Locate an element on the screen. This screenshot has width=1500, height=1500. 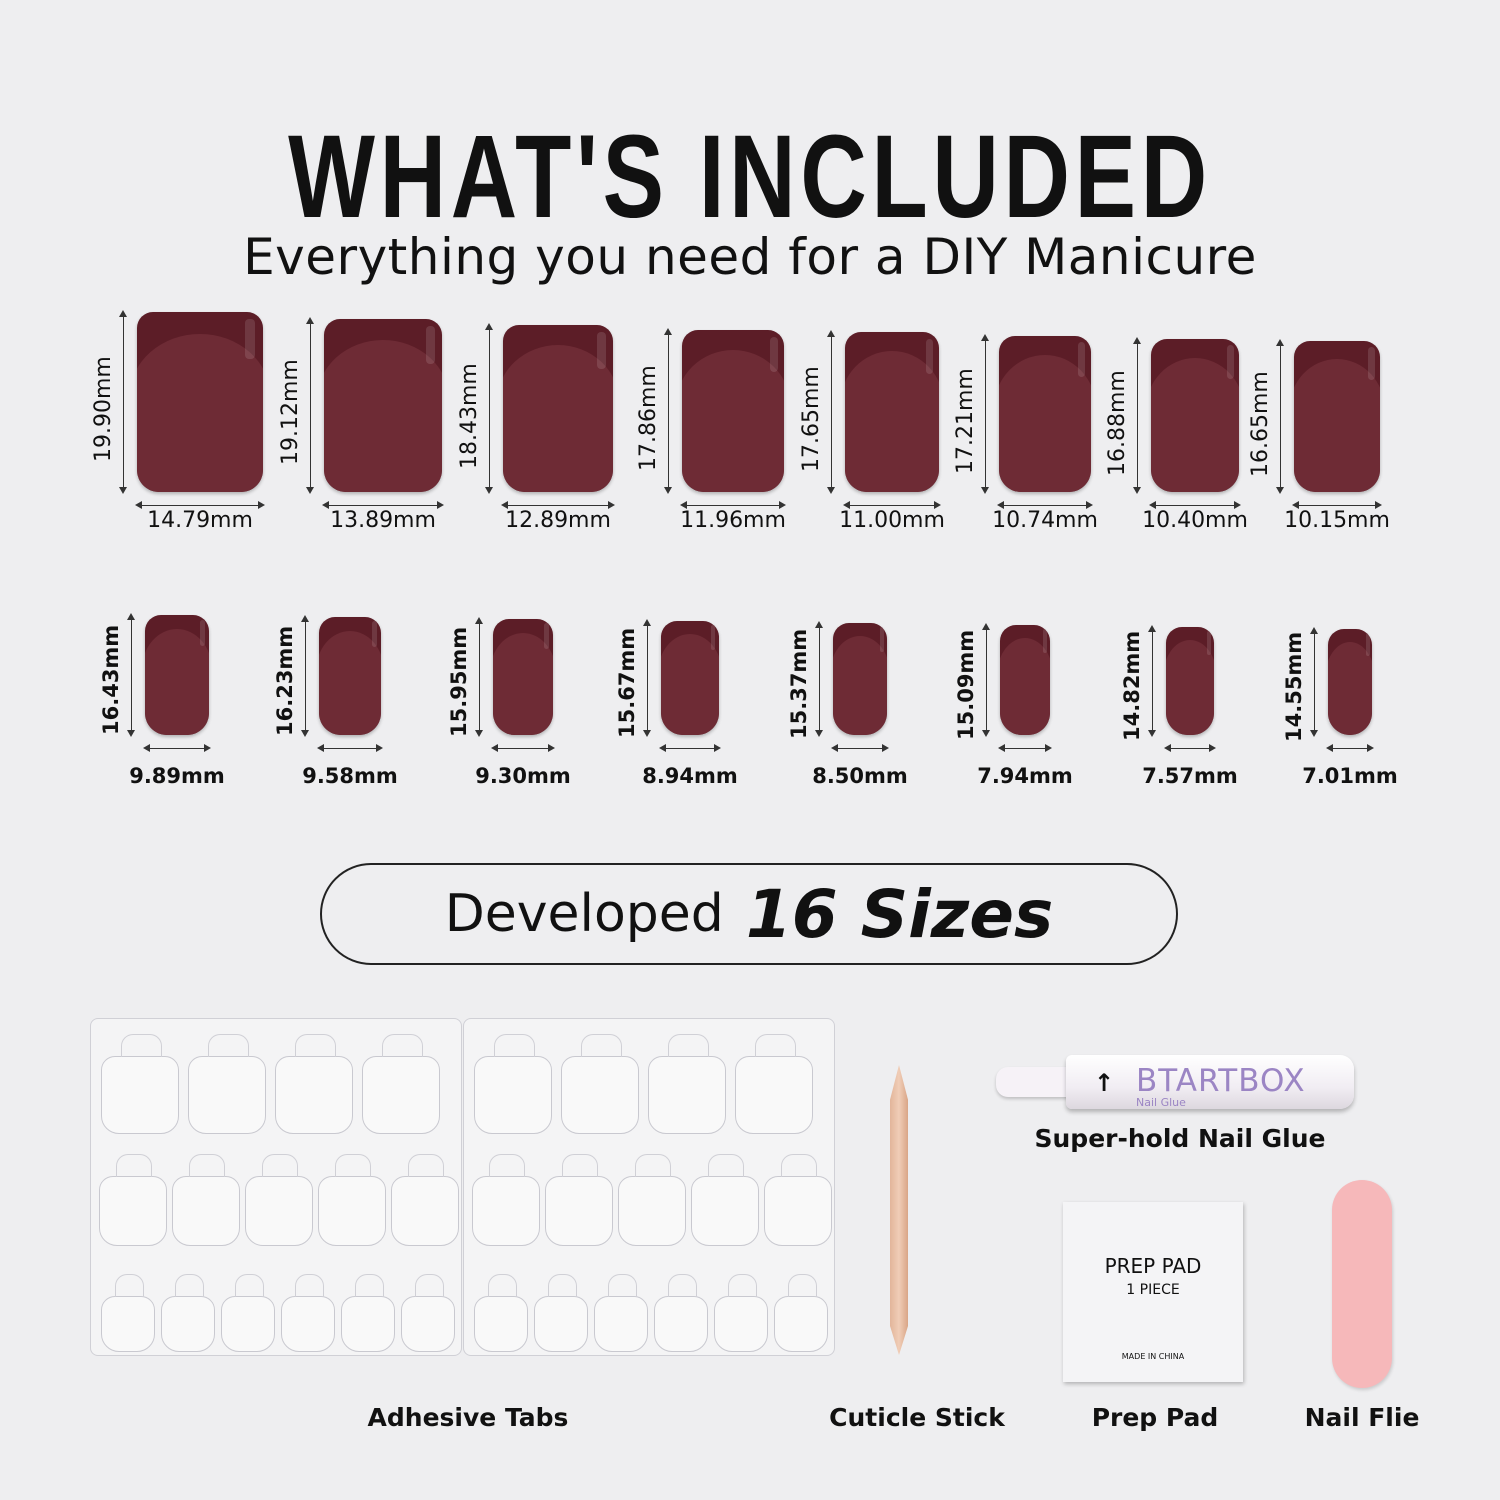
prep-pad-caption: Prep Pad is located at coordinates (1155, 1417).